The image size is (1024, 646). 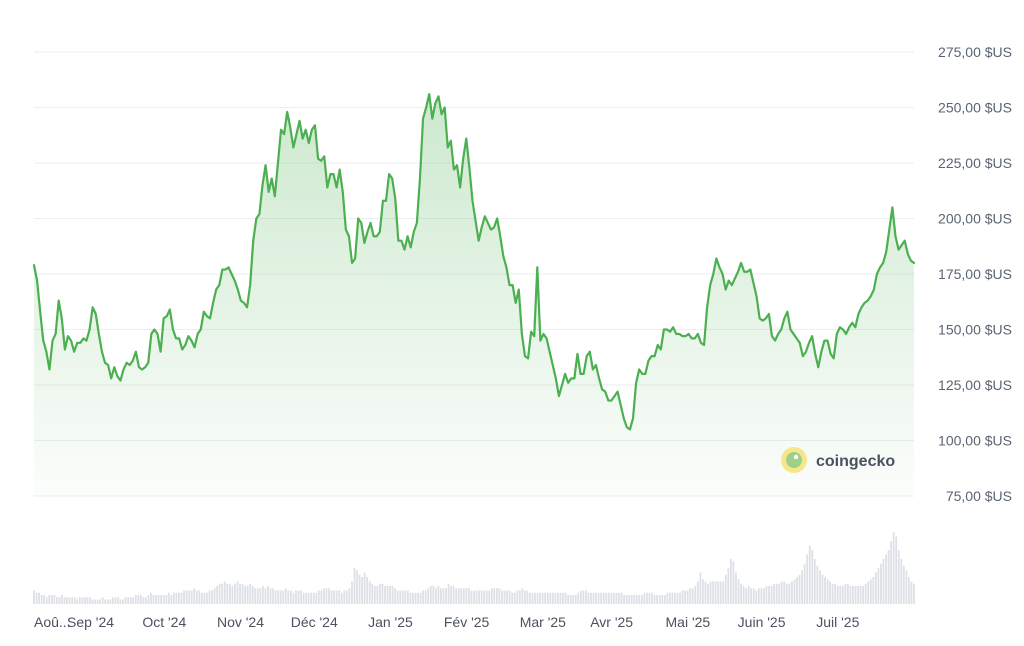 What do you see at coordinates (164, 622) in the screenshot?
I see `x-tick-label: Oct '24` at bounding box center [164, 622].